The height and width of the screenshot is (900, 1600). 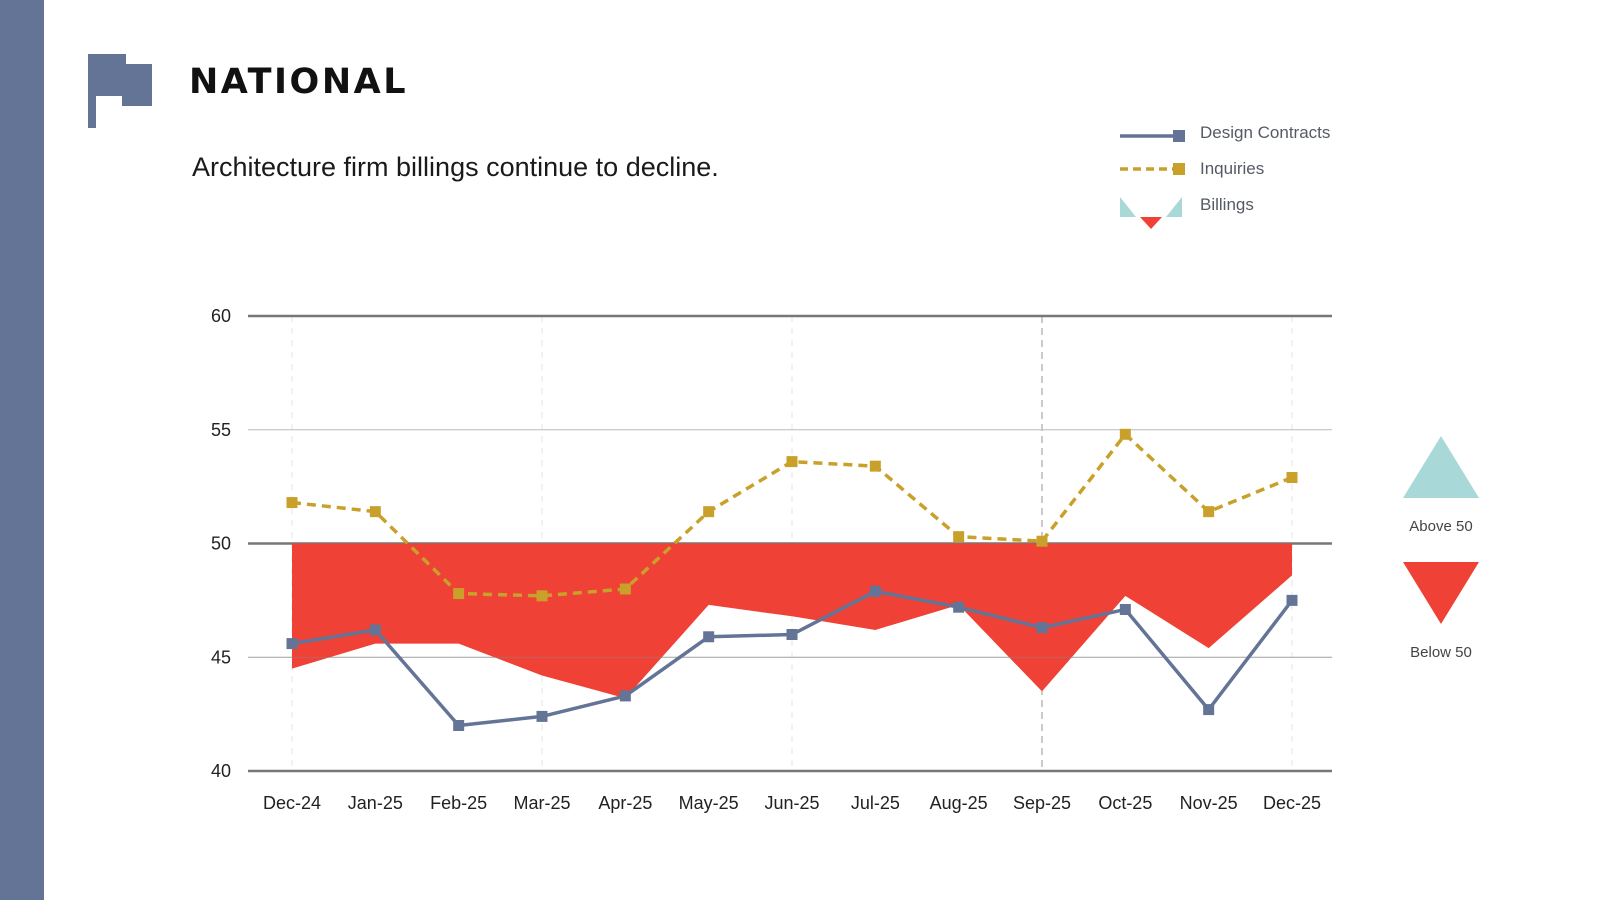 I want to click on x-tick-label-jan-25: Jan-25, so click(x=375, y=803).